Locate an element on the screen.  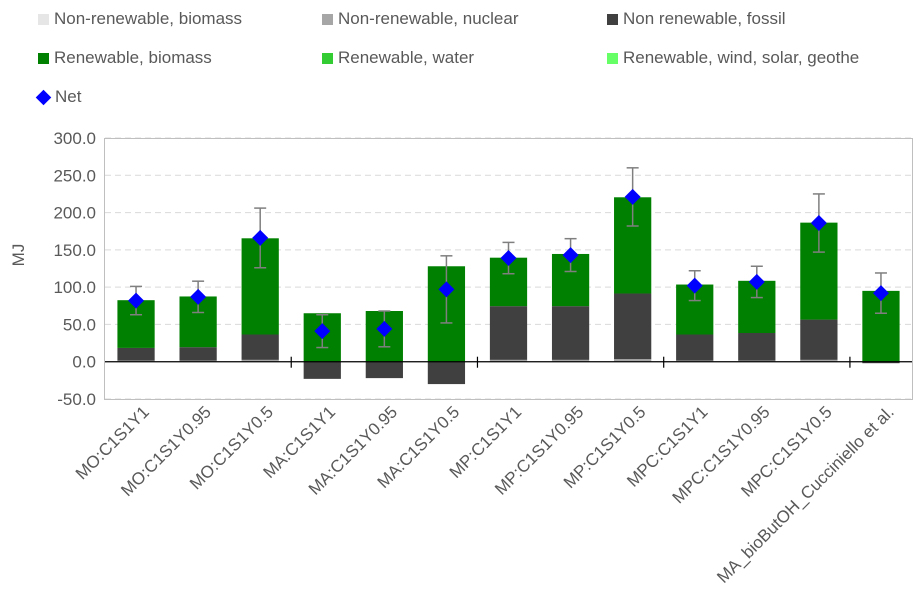
y-tick-labels: -50.0 0.0 50.0 100.0 150.0 200.0 250.0 300.0 is located at coordinates (74, 269).